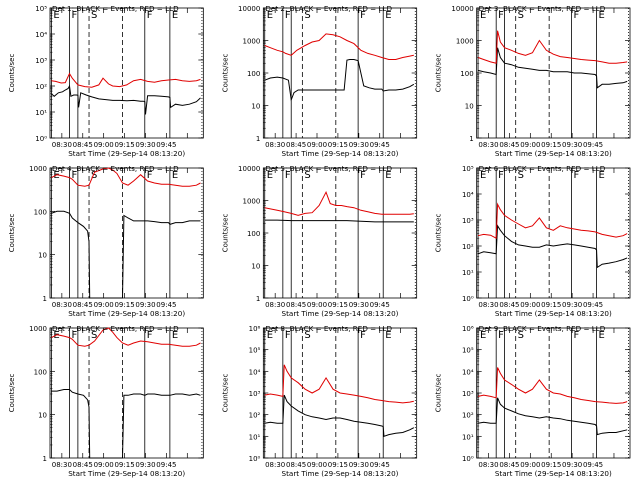  I want to click on y-tick-label: 10, so click(469, 107).